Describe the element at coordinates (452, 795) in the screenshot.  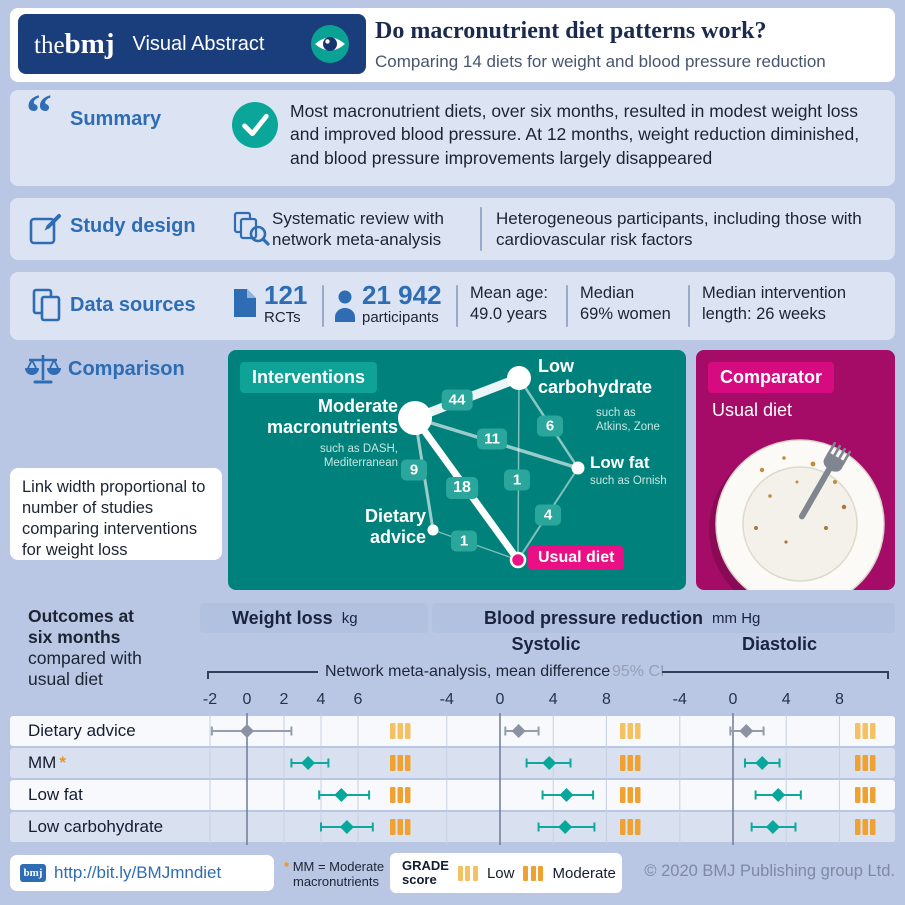
I see `table-row: Low fat` at that location.